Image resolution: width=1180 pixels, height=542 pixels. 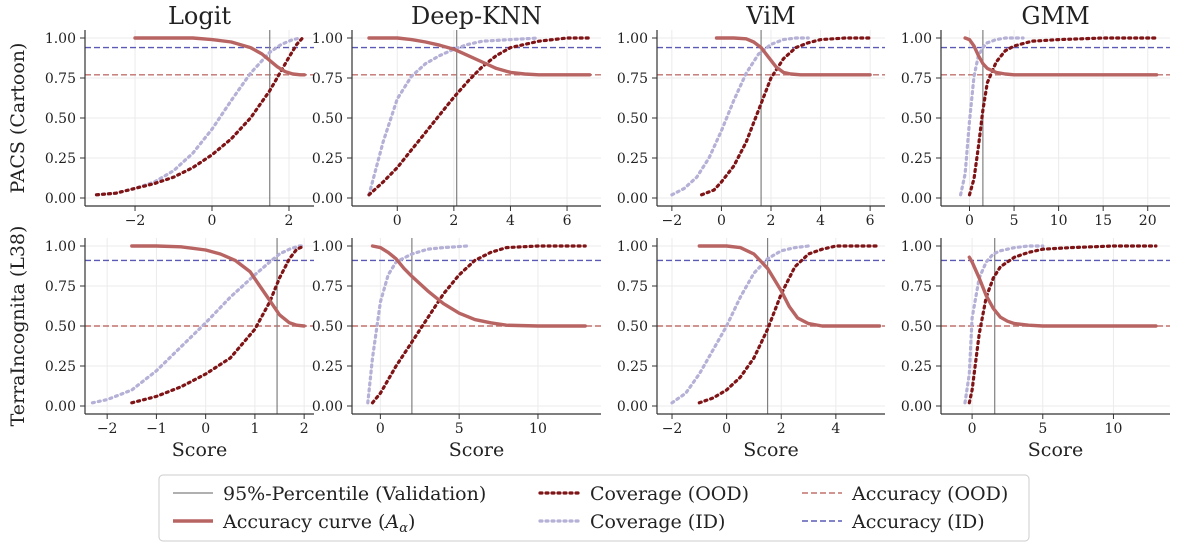 What do you see at coordinates (18, 118) in the screenshot?
I see `row-label: PACS (Cartoon)` at bounding box center [18, 118].